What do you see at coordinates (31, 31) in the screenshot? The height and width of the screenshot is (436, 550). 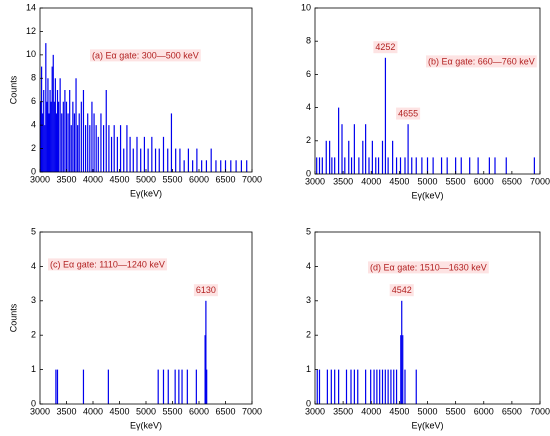 I see `y-tick-label: 12` at bounding box center [31, 31].